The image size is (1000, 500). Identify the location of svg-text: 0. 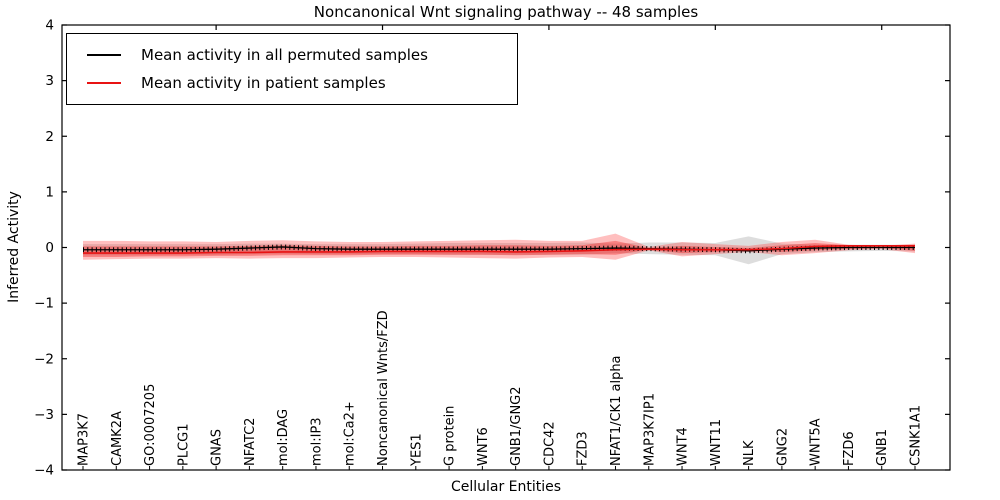
(49, 248).